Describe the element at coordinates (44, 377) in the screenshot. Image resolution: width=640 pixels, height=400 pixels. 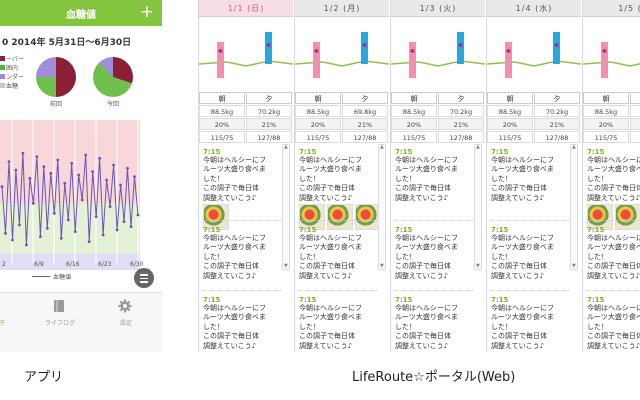
I see `caption-app: アプリ` at that location.